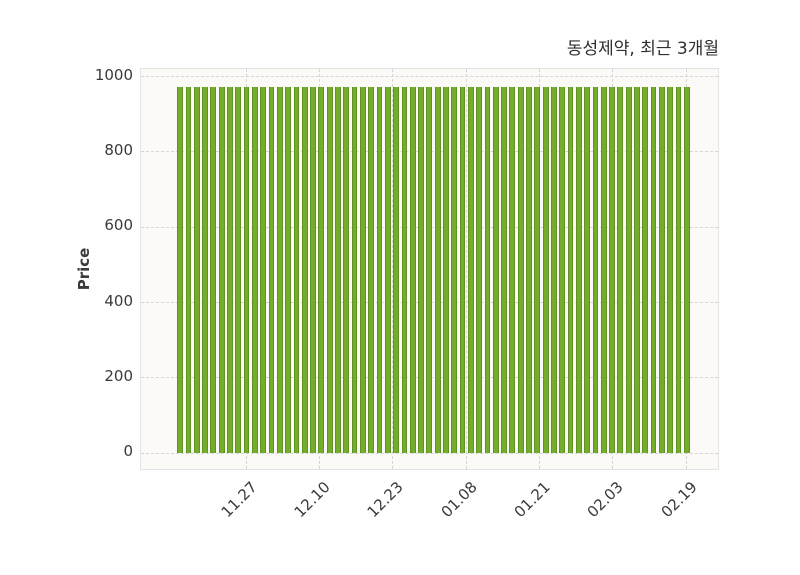 The image size is (800, 575). Describe the element at coordinates (118, 300) in the screenshot. I see `y-tick-label: 400` at that location.